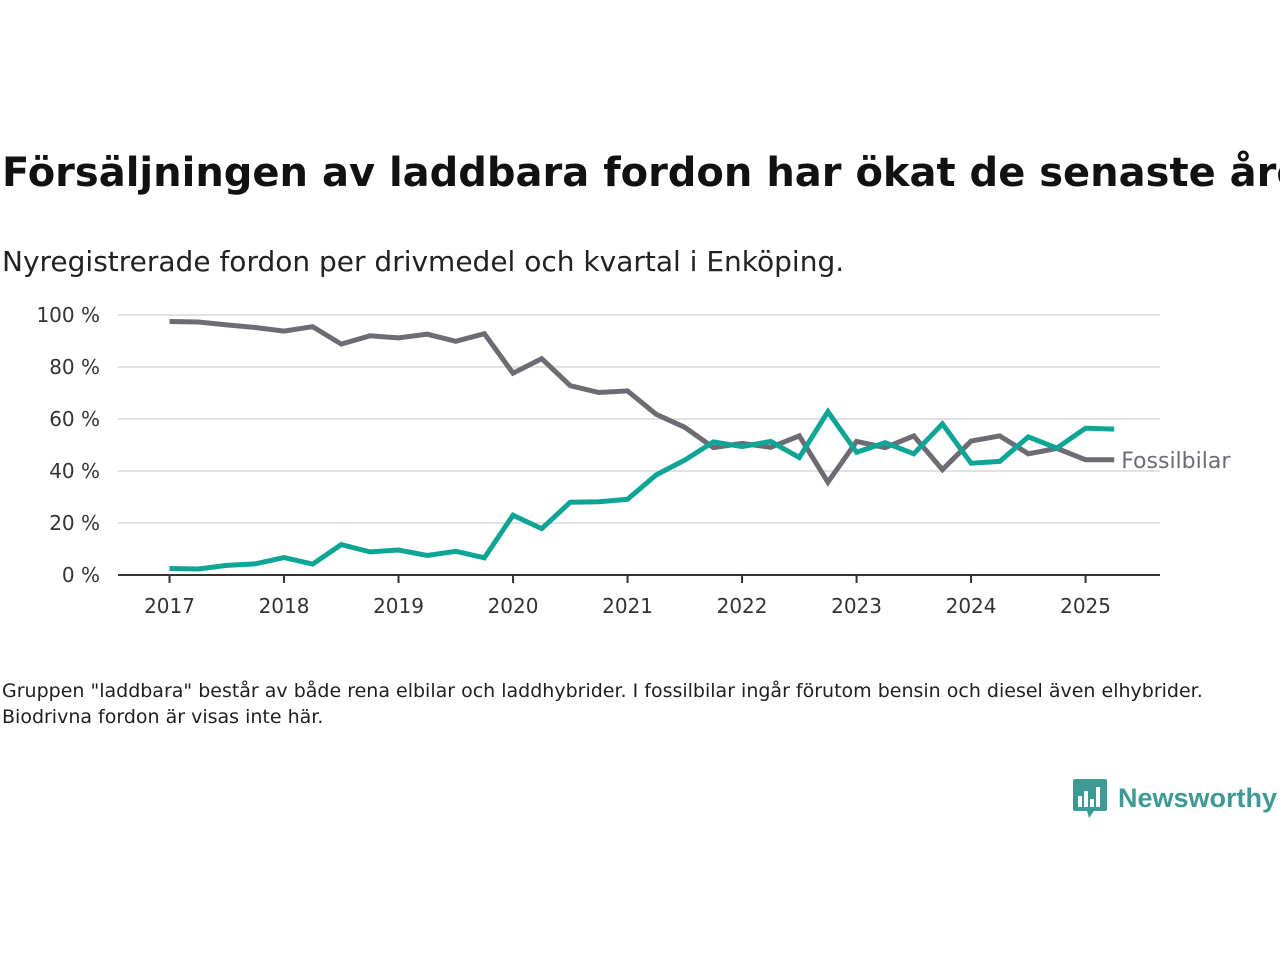 This screenshot has height=960, width=1280. What do you see at coordinates (971, 606) in the screenshot?
I see `x-tick-label: 2024` at bounding box center [971, 606].